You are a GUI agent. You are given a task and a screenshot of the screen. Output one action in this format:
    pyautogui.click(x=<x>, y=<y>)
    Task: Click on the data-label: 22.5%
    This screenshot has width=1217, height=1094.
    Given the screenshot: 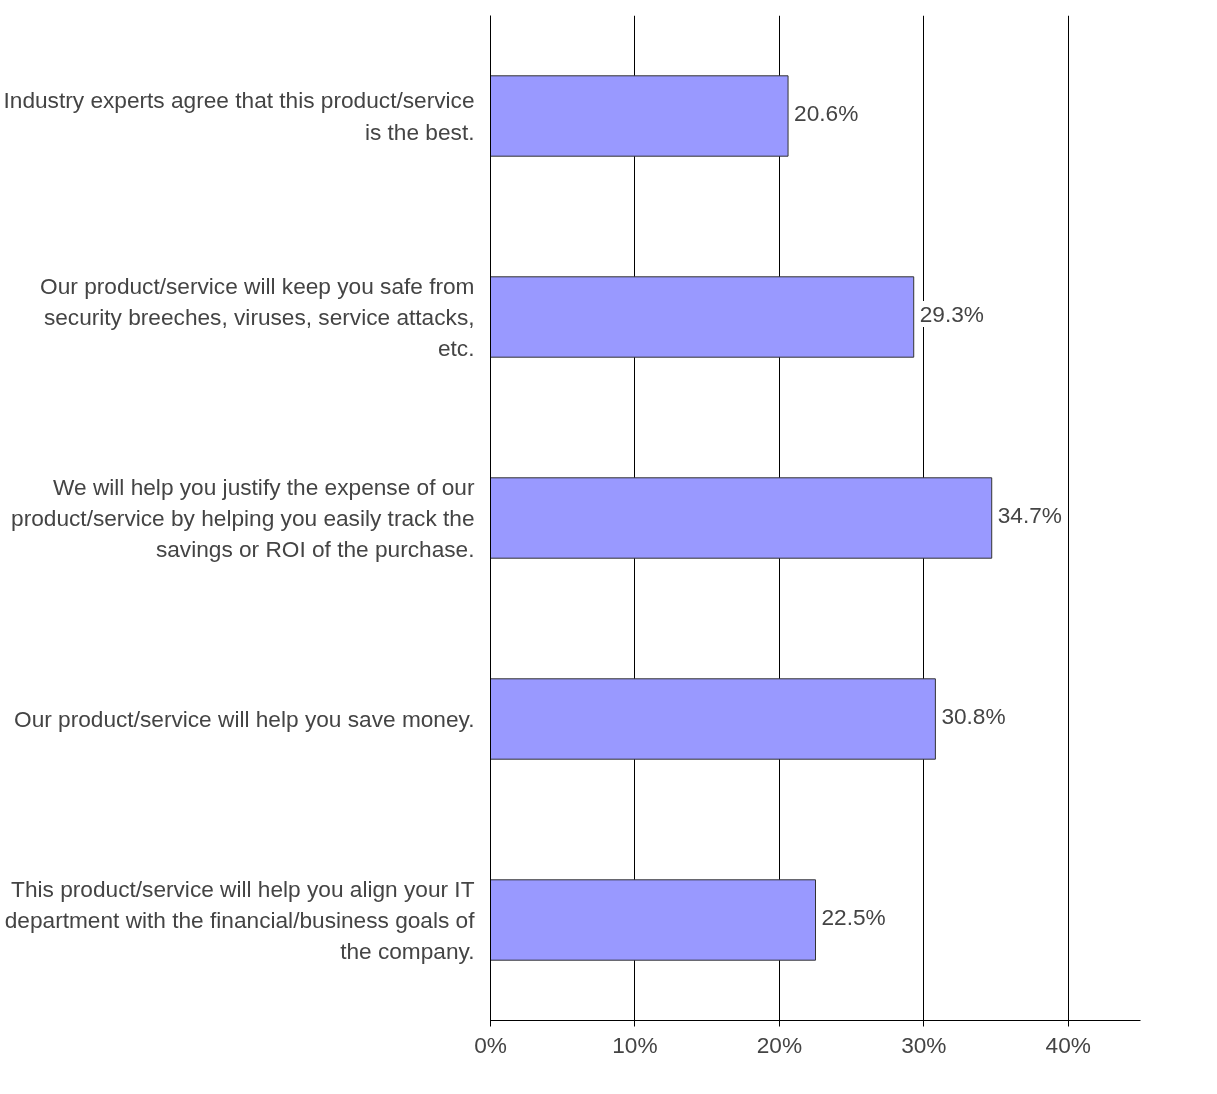 What is the action you would take?
    pyautogui.click(x=853, y=917)
    